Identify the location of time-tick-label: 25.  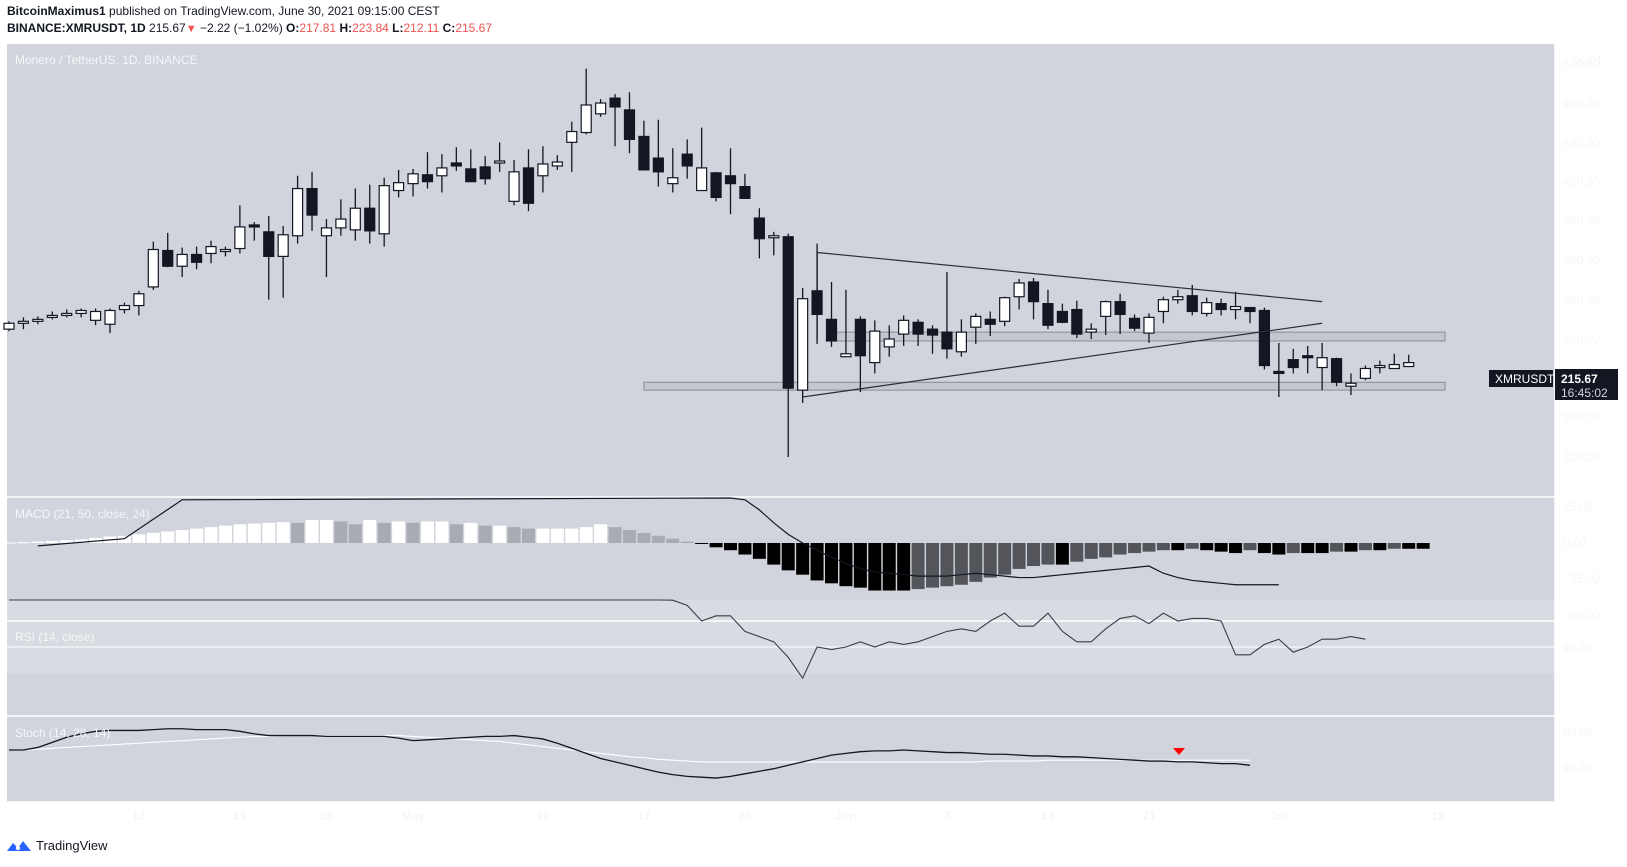
(327, 816).